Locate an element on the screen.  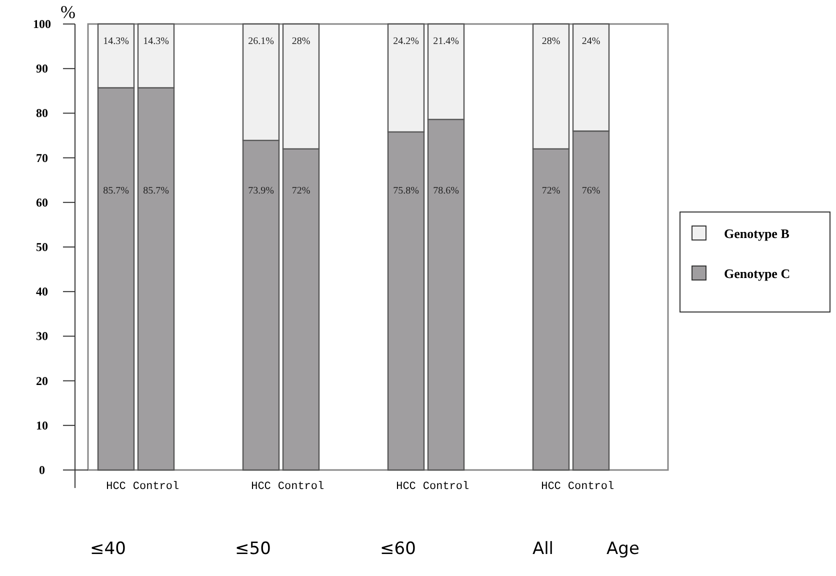
y-tick-label: 0 is located at coordinates (42, 470).